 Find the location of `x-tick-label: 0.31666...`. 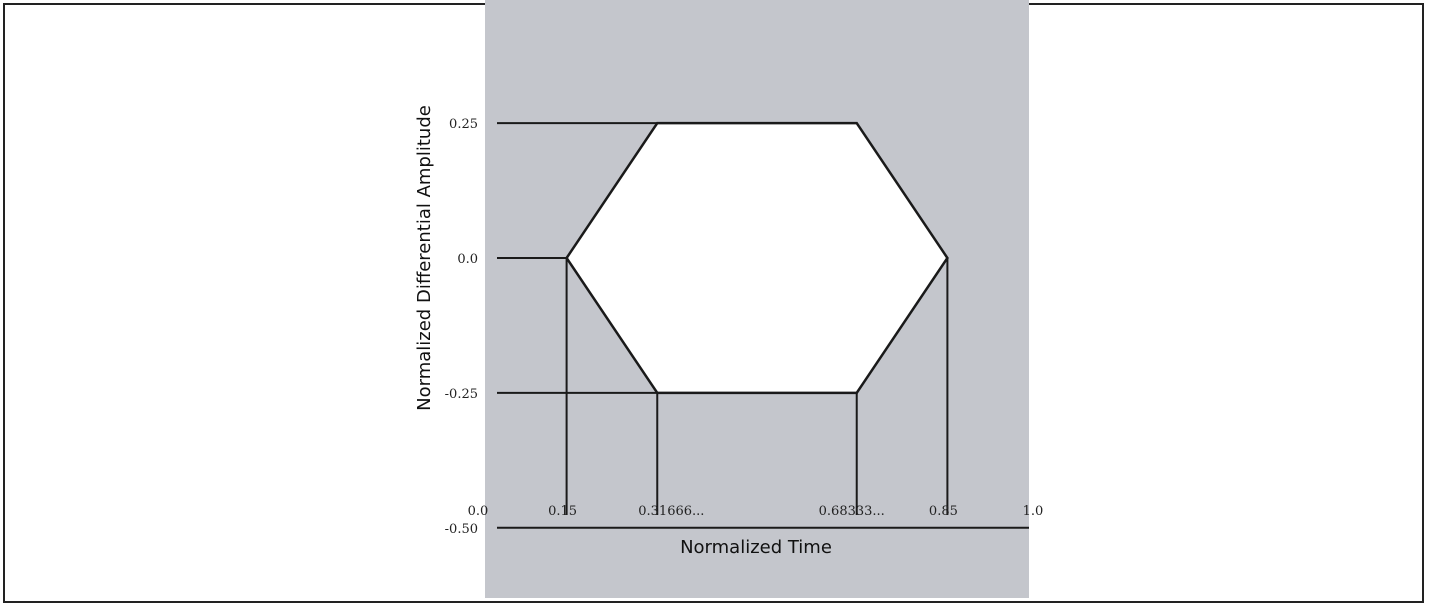

x-tick-label: 0.31666... is located at coordinates (671, 511).